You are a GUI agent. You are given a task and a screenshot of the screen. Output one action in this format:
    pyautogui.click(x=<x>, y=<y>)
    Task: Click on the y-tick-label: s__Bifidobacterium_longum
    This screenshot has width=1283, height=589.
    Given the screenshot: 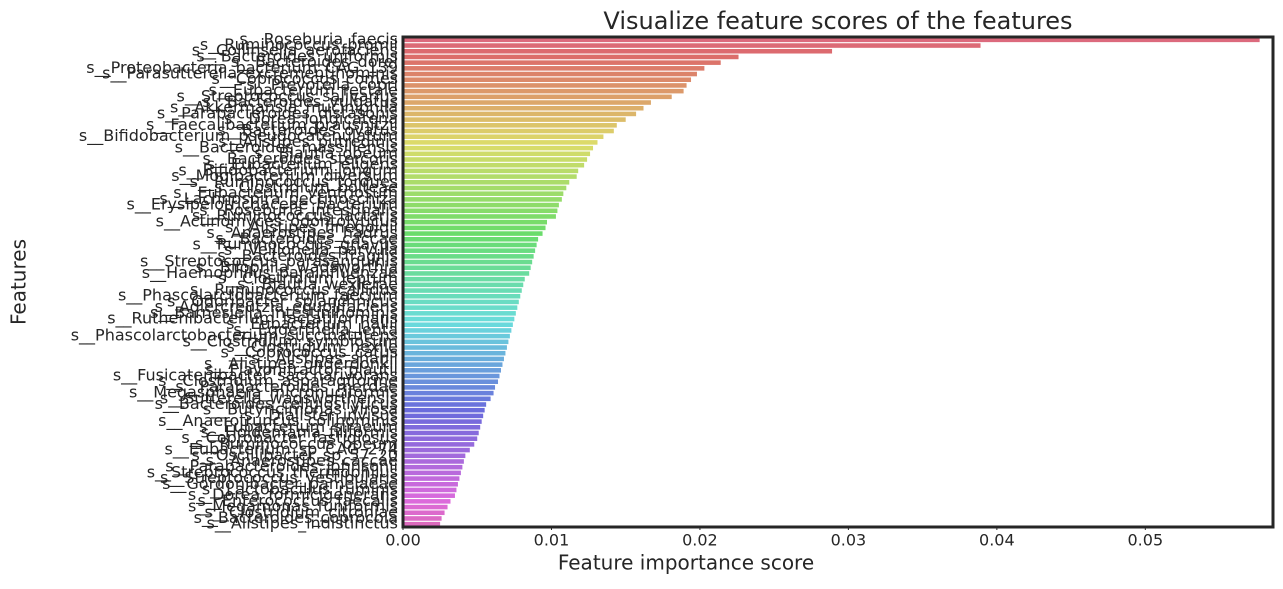 What is the action you would take?
    pyautogui.click(x=288, y=170)
    